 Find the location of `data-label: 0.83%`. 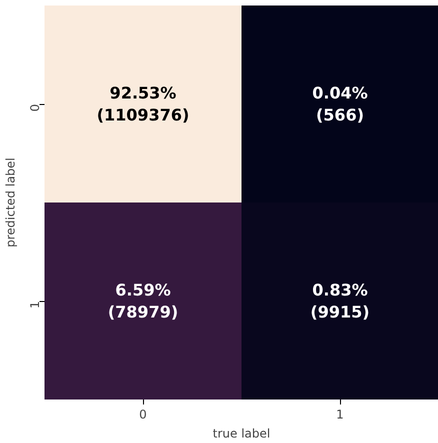

data-label: 0.83% is located at coordinates (340, 290).